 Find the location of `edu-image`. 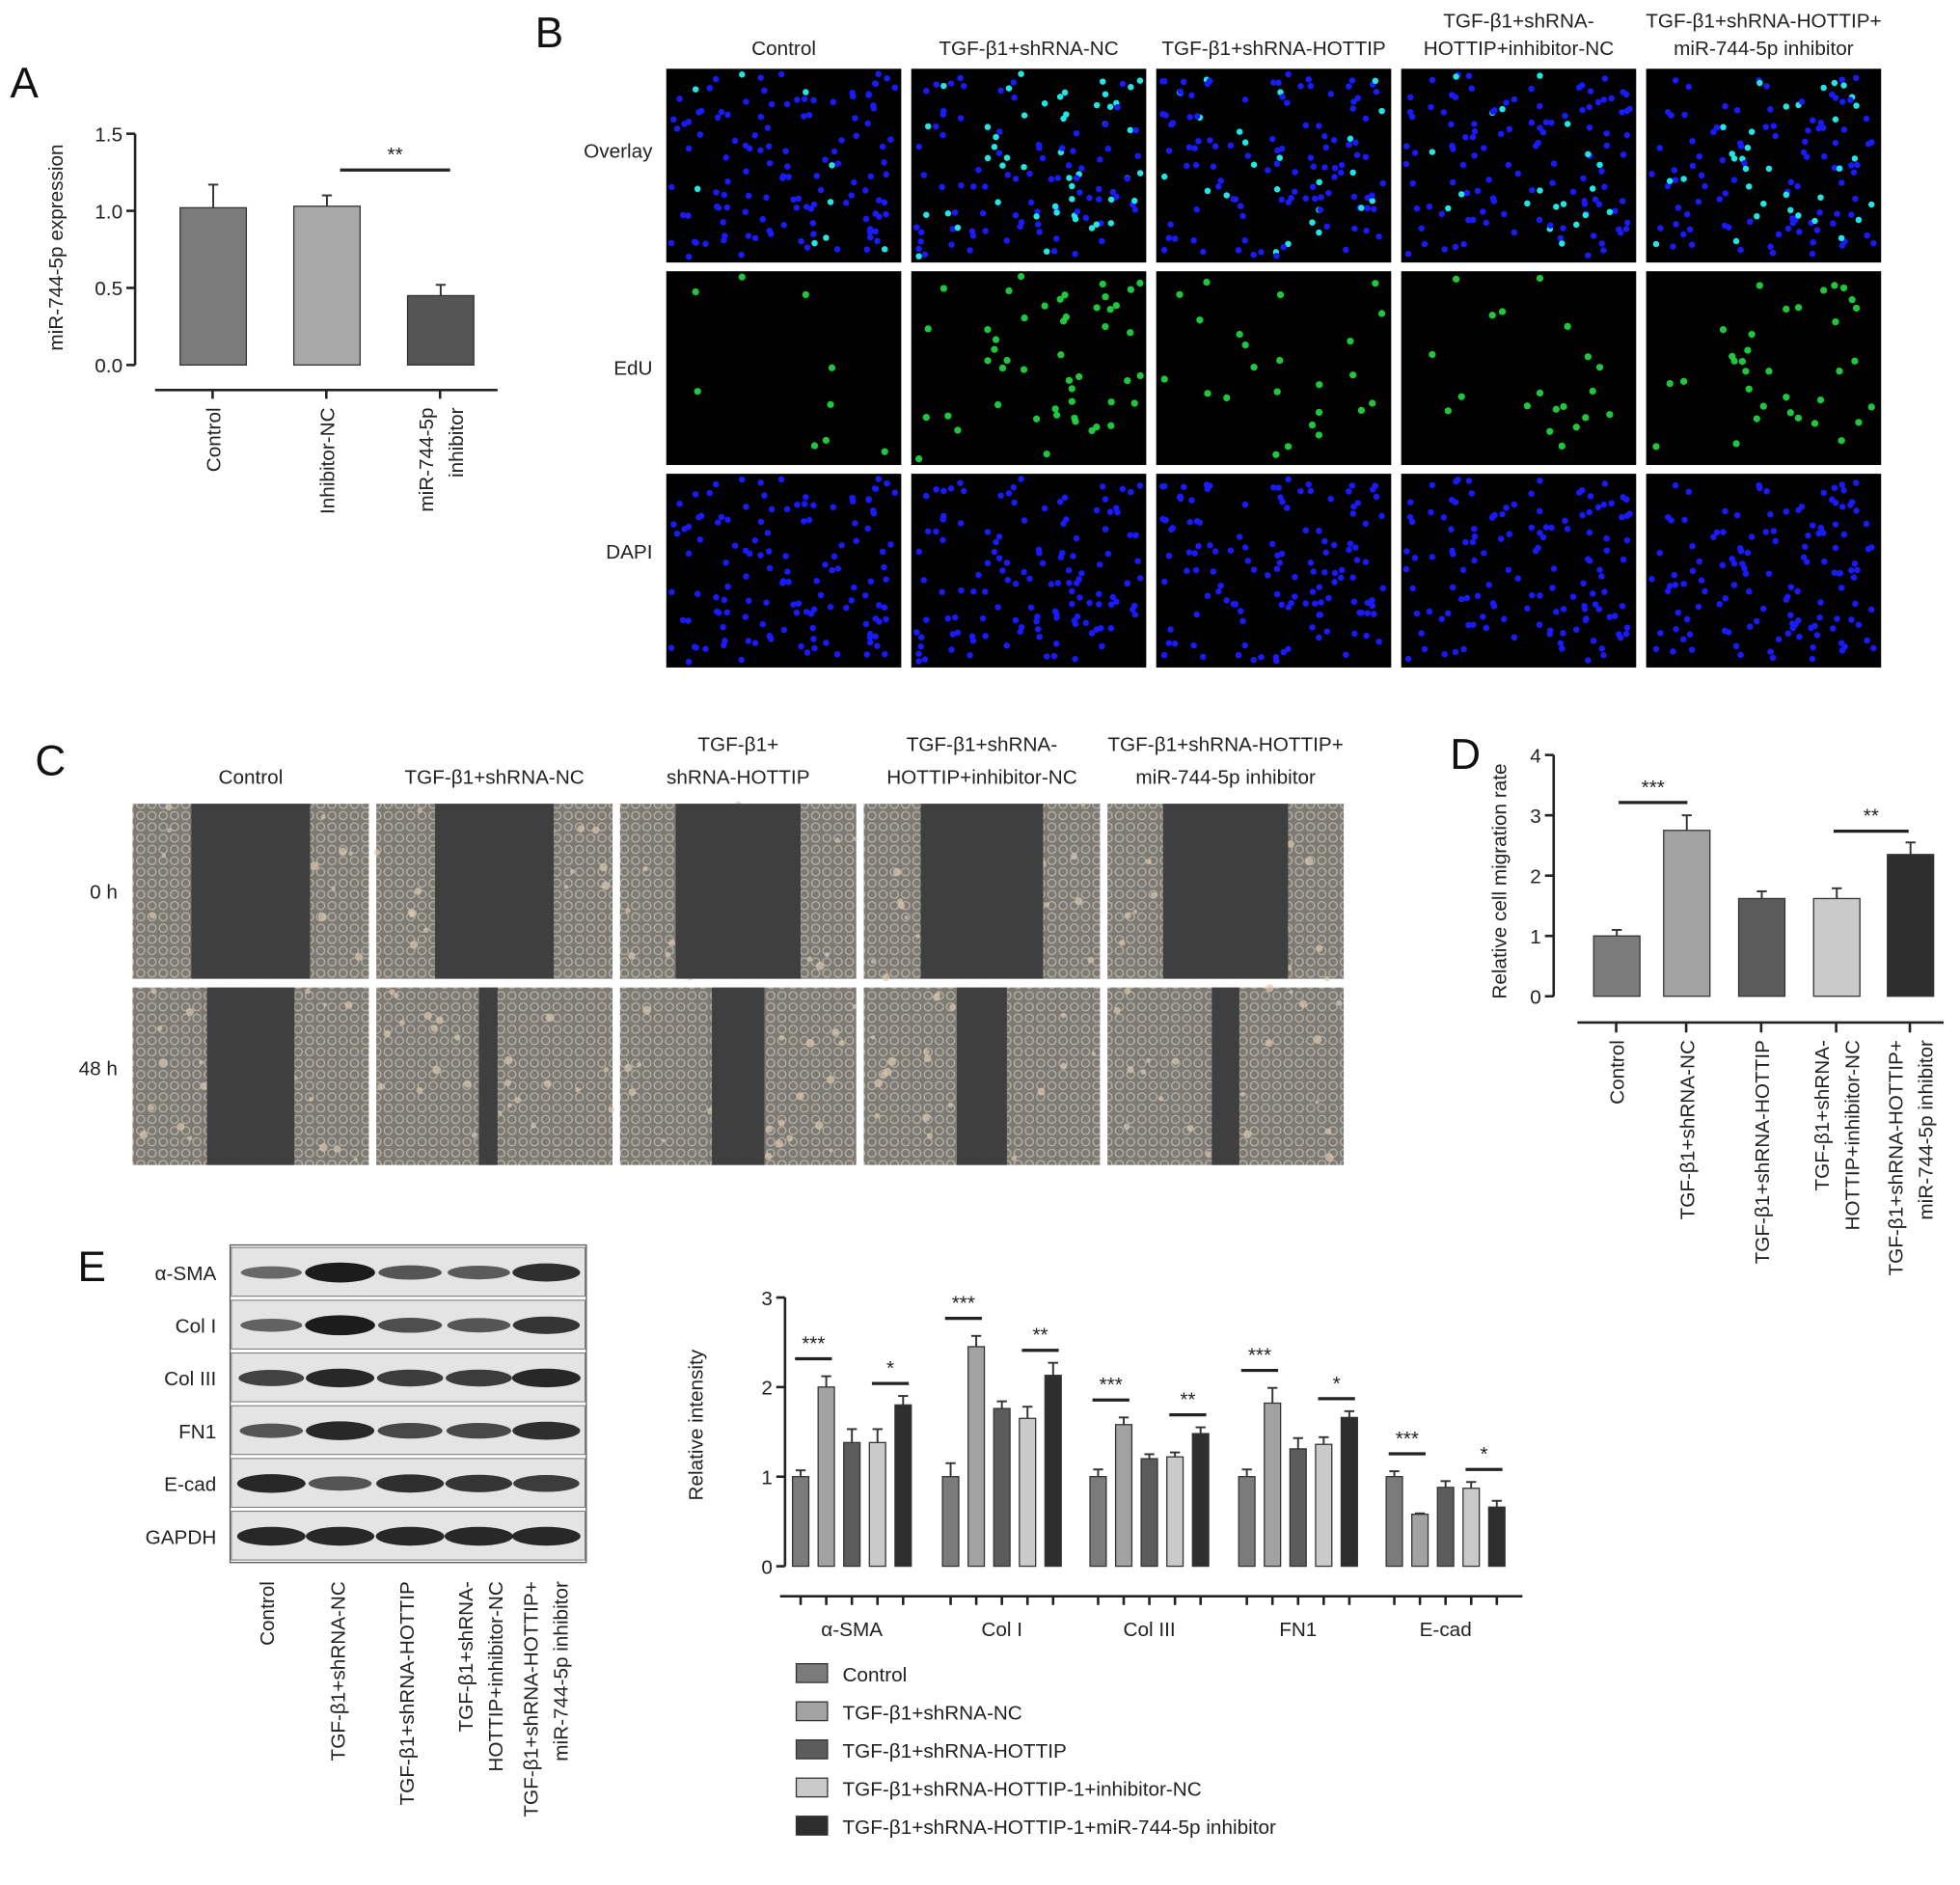

edu-image is located at coordinates (1029, 369).